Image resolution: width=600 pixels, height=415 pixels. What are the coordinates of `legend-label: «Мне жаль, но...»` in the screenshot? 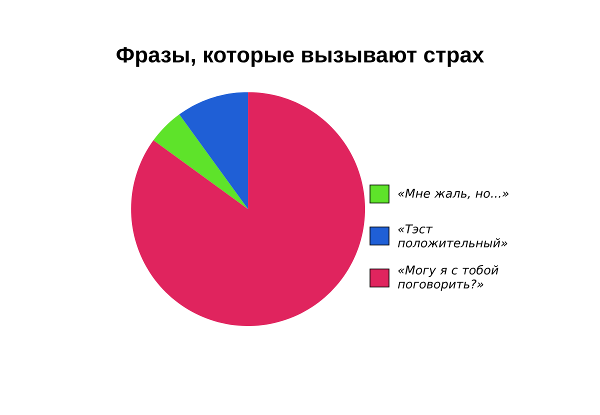 It's located at (453, 194).